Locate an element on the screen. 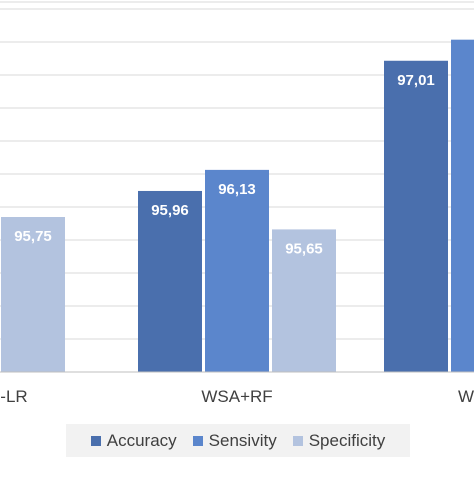 The image size is (474, 479). legend-label-specificity: Specificity is located at coordinates (347, 440).